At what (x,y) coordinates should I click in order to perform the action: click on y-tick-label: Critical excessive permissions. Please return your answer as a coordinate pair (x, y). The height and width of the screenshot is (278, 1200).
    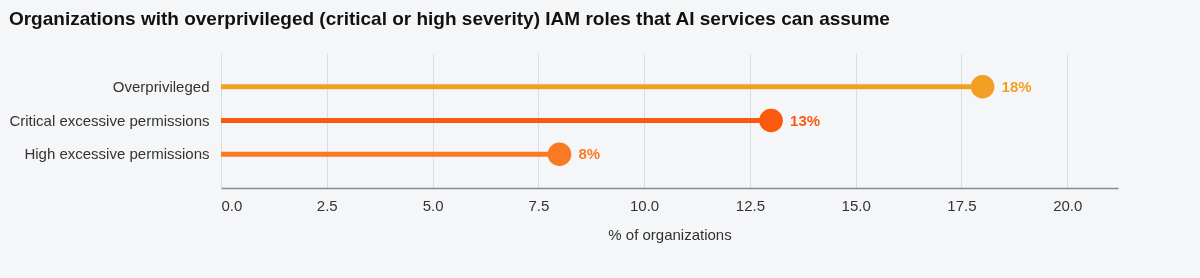
    Looking at the image, I should click on (109, 120).